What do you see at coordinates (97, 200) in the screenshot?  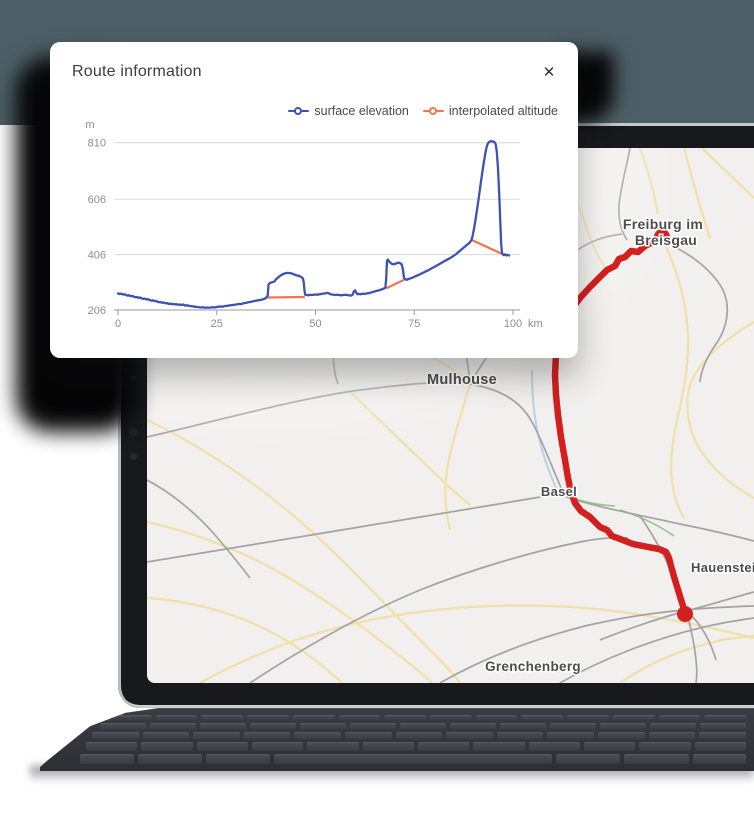 I see `svg-text: 606` at bounding box center [97, 200].